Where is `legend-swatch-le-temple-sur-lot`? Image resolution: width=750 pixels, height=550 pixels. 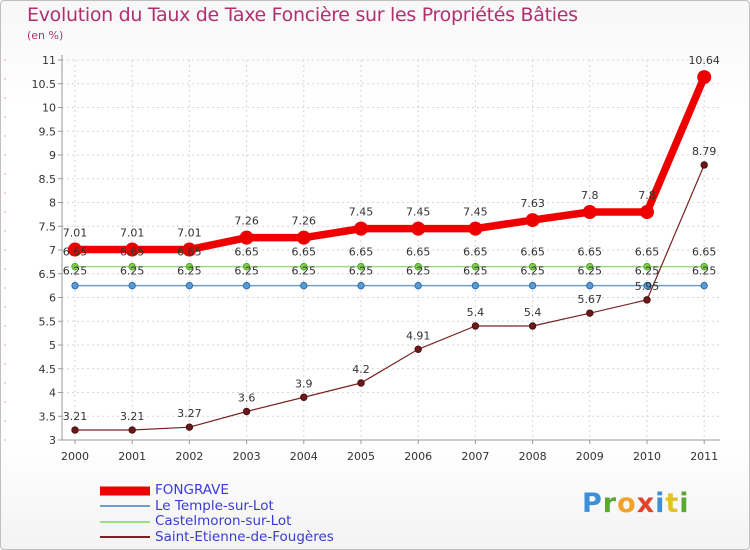 legend-swatch-le-temple-sur-lot is located at coordinates (125, 506).